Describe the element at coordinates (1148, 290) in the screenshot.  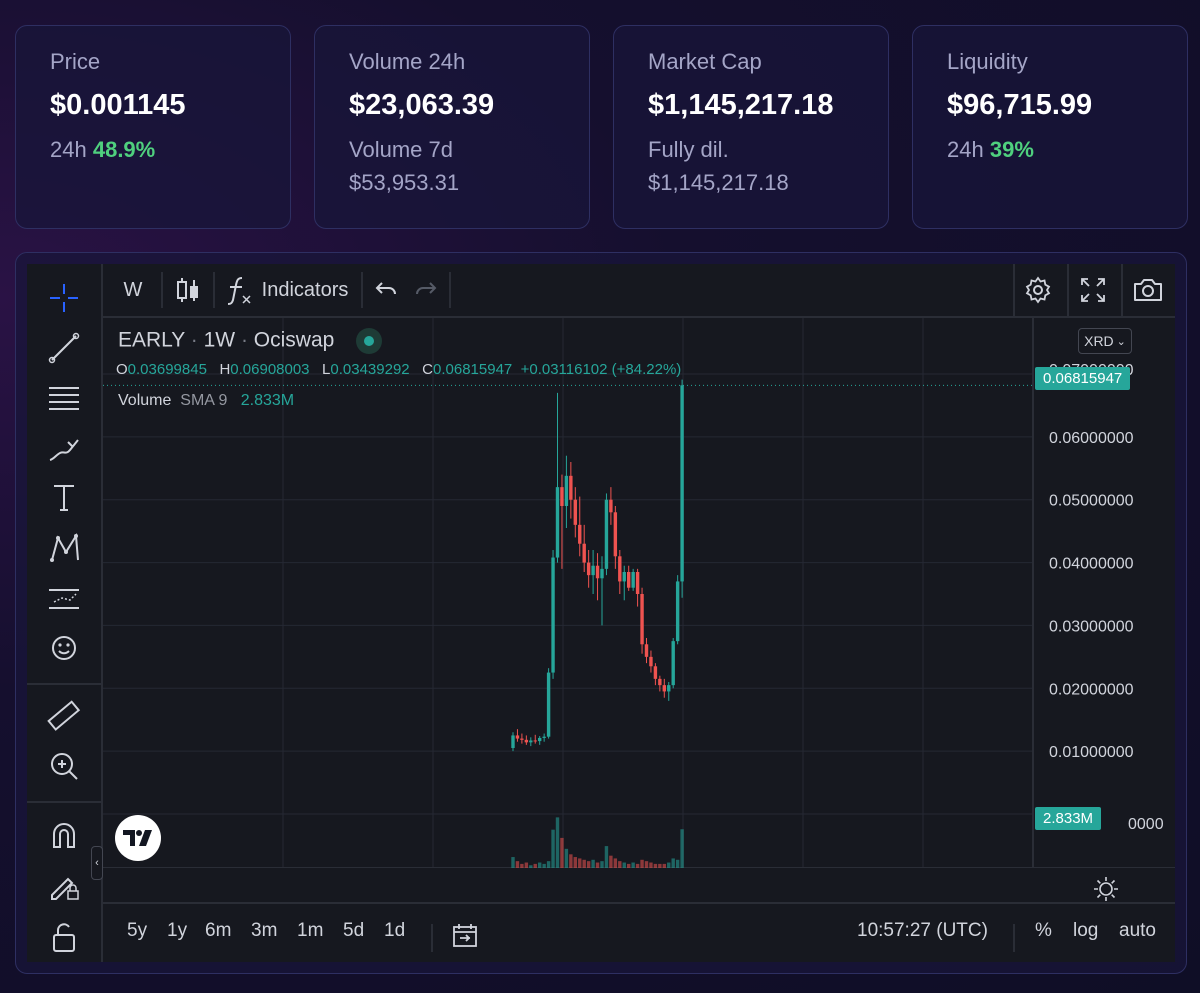
I see `camera-icon` at that location.